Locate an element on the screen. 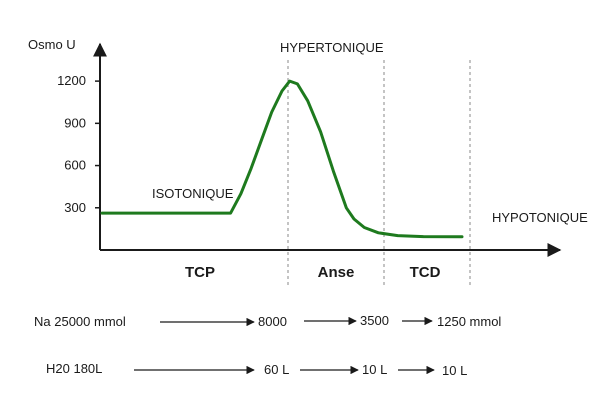 The image size is (608, 412). y-tick-label: 300 is located at coordinates (75, 207).